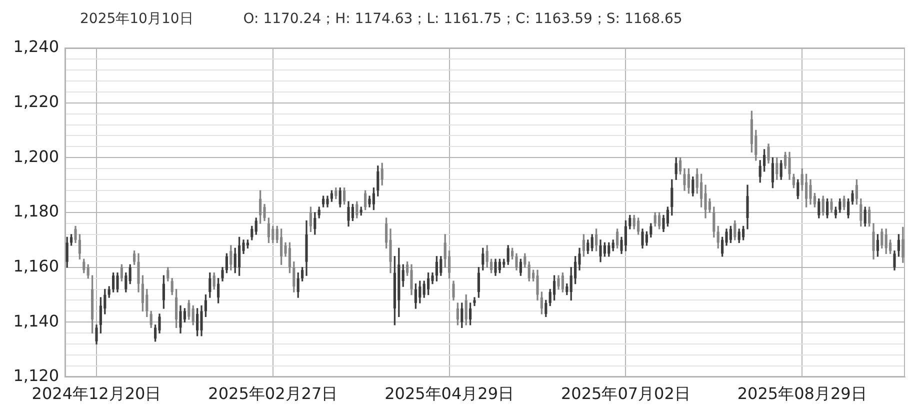 The height and width of the screenshot is (414, 914). Describe the element at coordinates (273, 393) in the screenshot. I see `x-tick-label: 2025年02月27日` at that location.